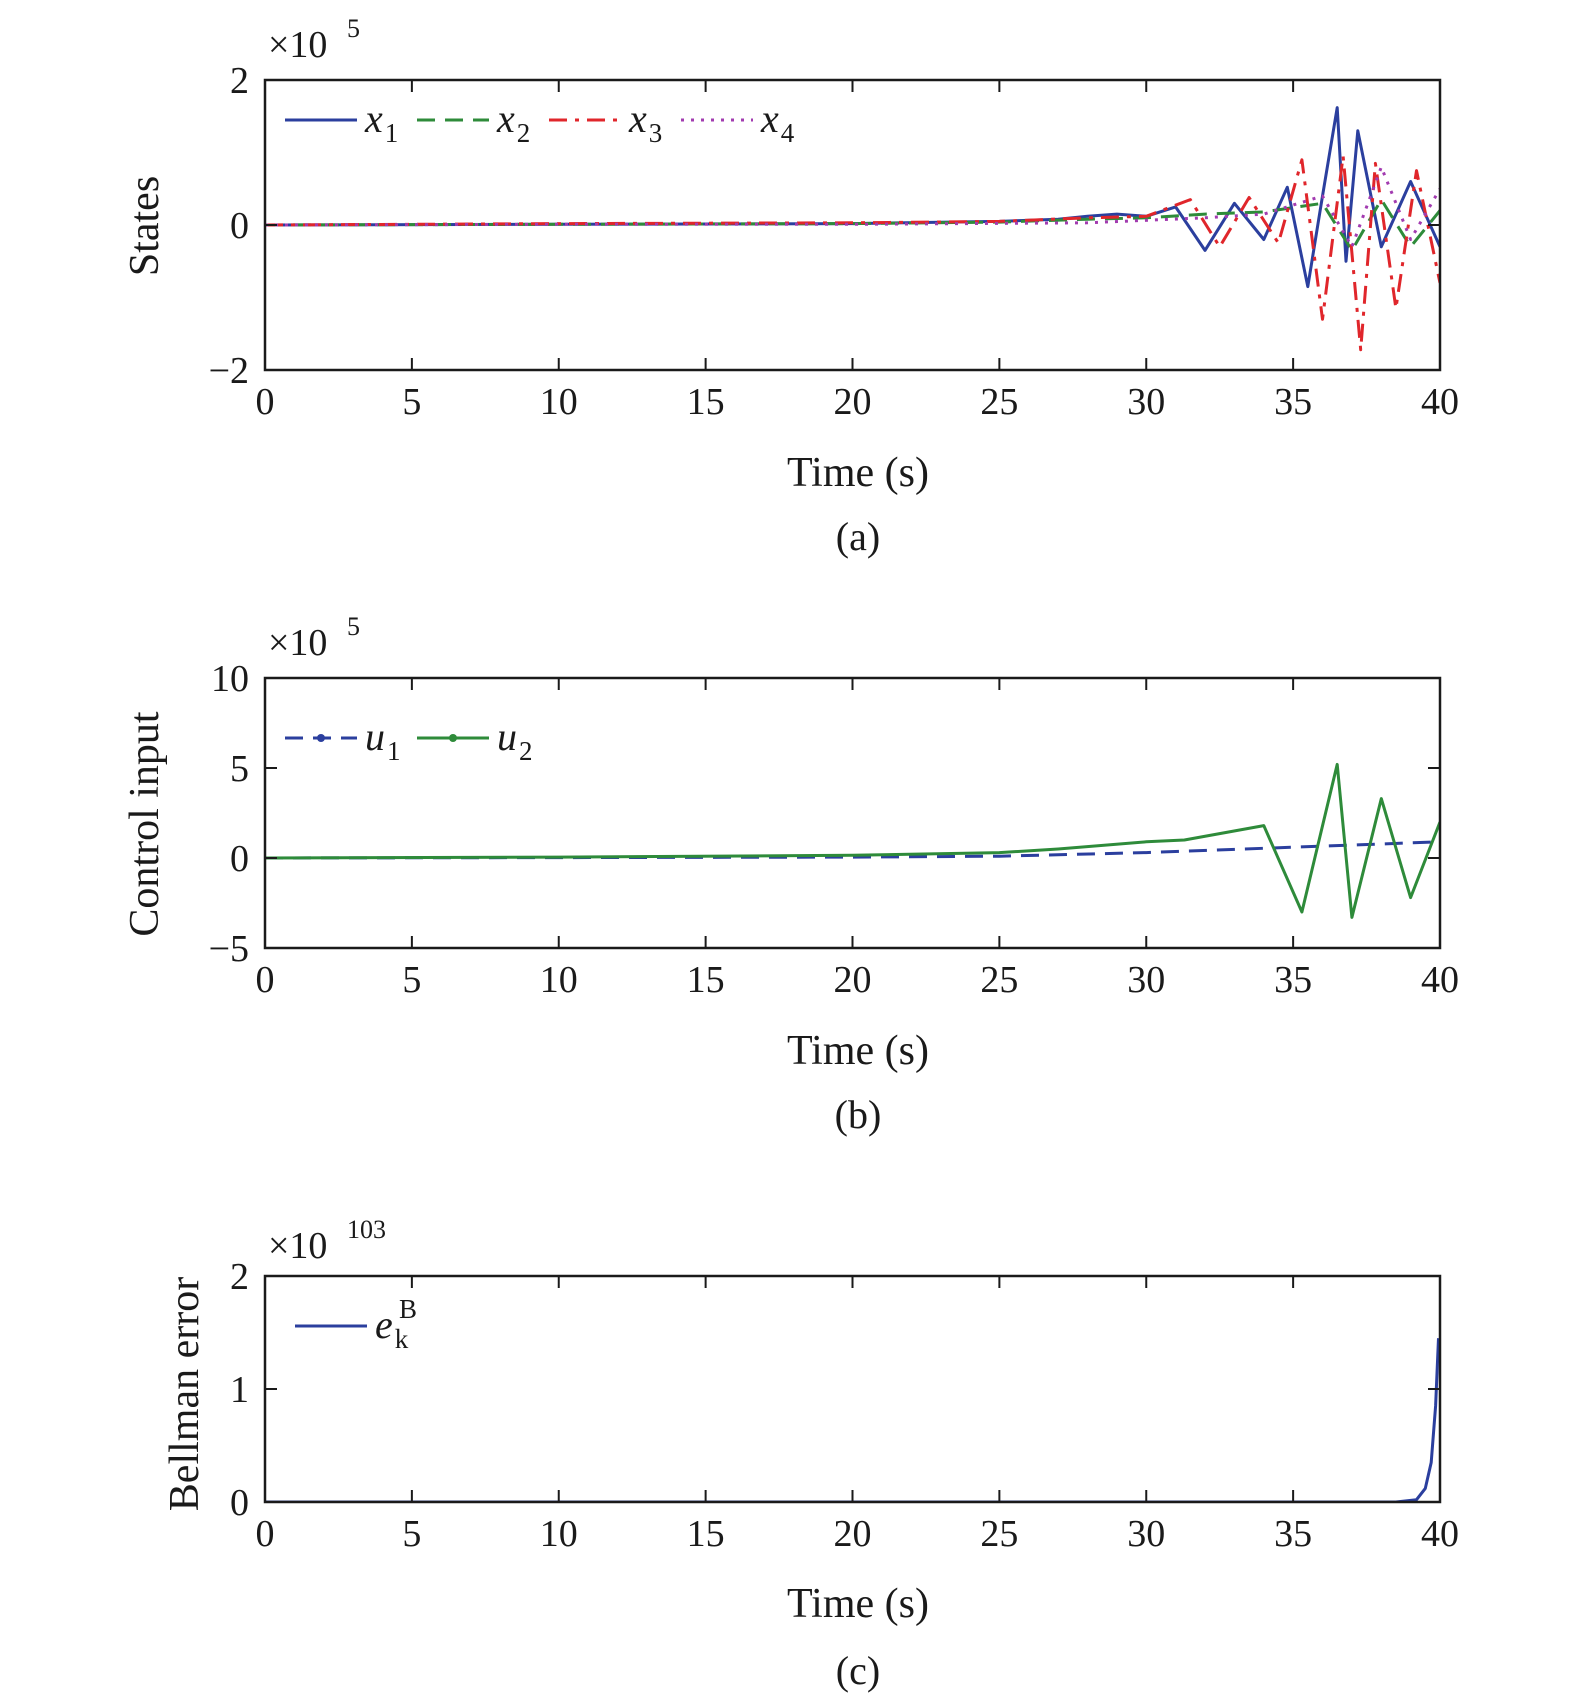 Image resolution: width=1575 pixels, height=1707 pixels. What do you see at coordinates (239, 1390) in the screenshot?
I see `panel-c-ytick-label: 1` at bounding box center [239, 1390].